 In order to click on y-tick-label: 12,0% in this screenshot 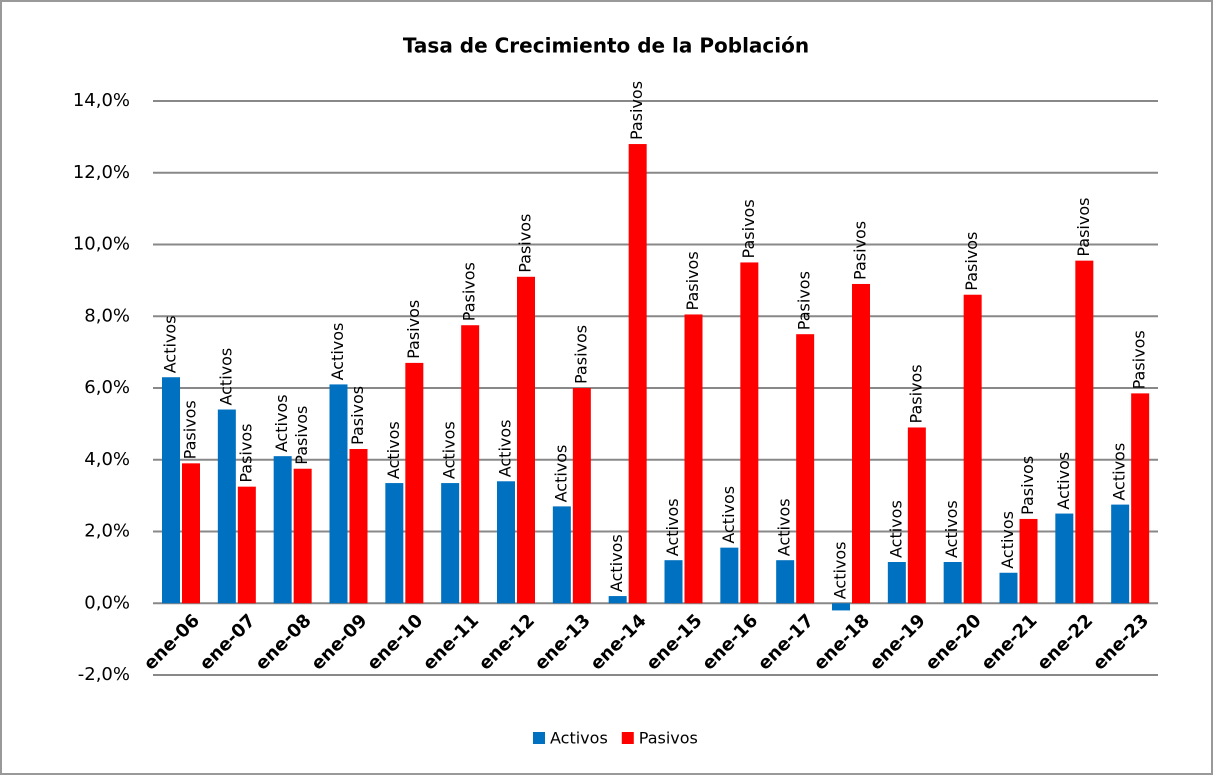, I will do `click(101, 172)`.